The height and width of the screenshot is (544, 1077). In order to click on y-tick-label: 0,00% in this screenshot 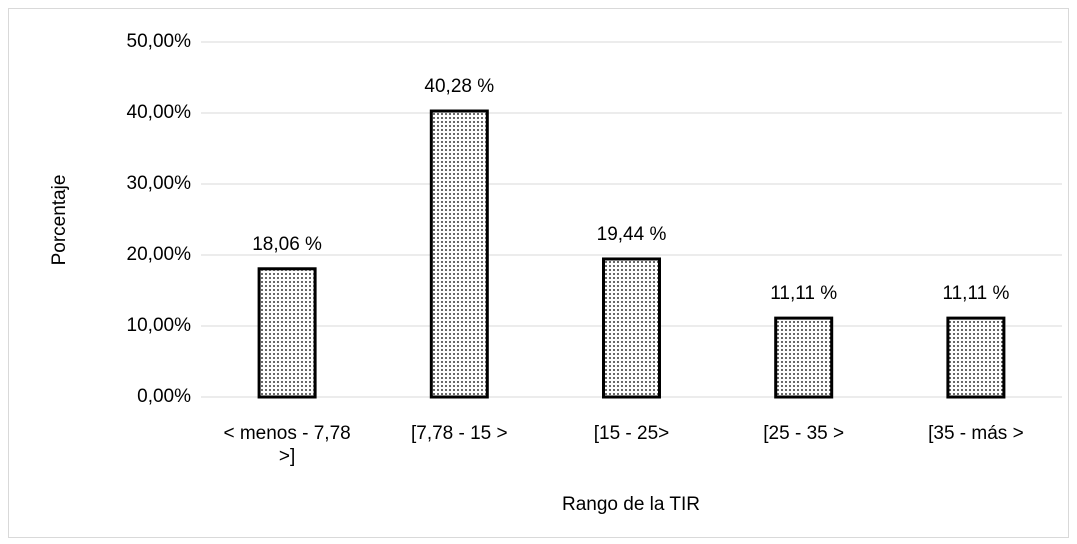, I will do `click(164, 396)`.